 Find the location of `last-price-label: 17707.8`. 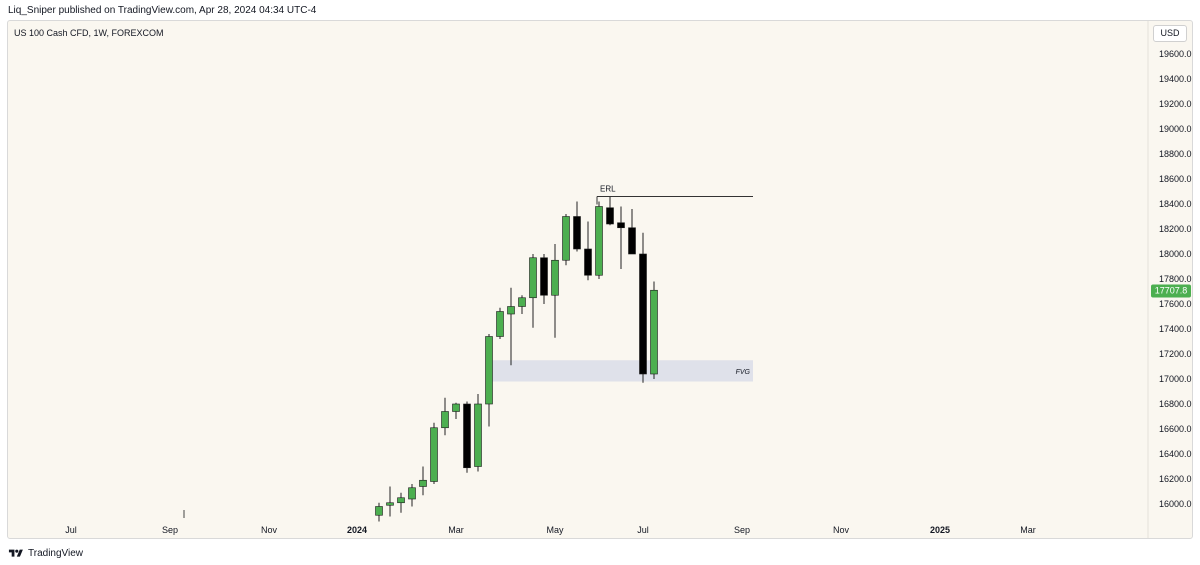

last-price-label: 17707.8 is located at coordinates (1171, 291).